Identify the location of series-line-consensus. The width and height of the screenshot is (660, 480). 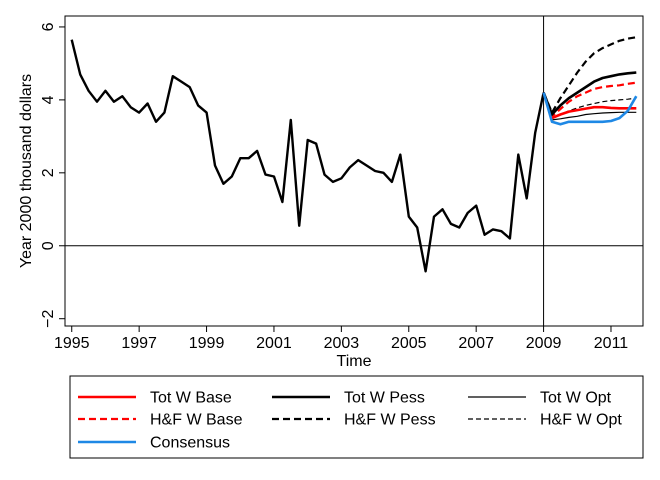
(590, 109).